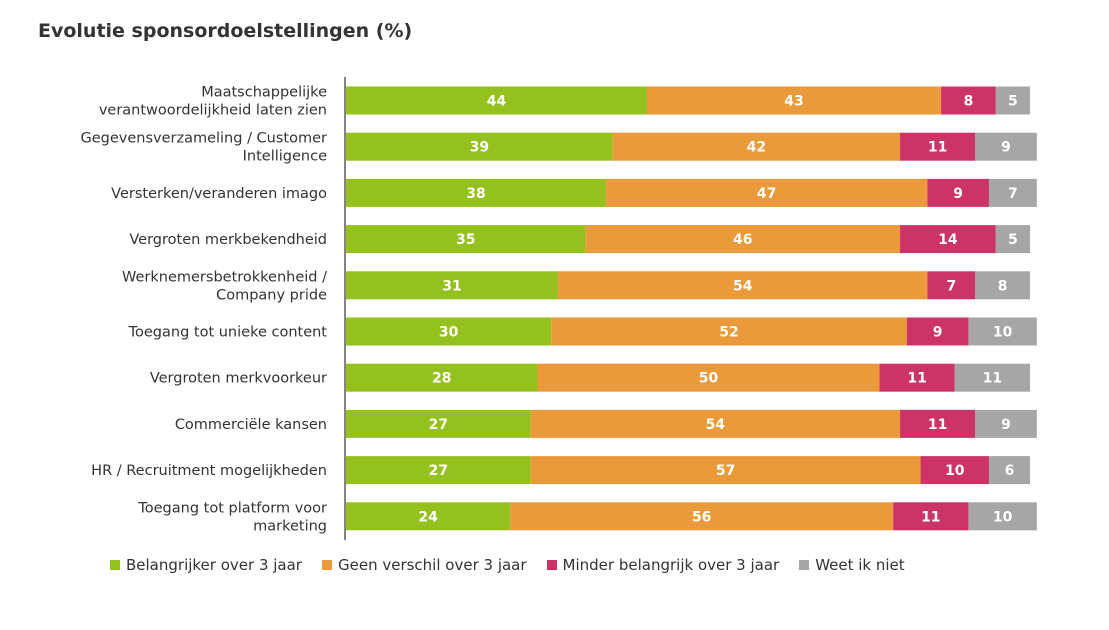 The height and width of the screenshot is (630, 1109). I want to click on data-label: 39, so click(479, 148).